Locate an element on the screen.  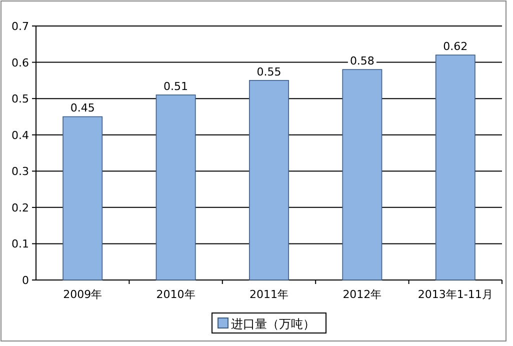
y-tick-label: 0.7 is located at coordinates (20, 26).